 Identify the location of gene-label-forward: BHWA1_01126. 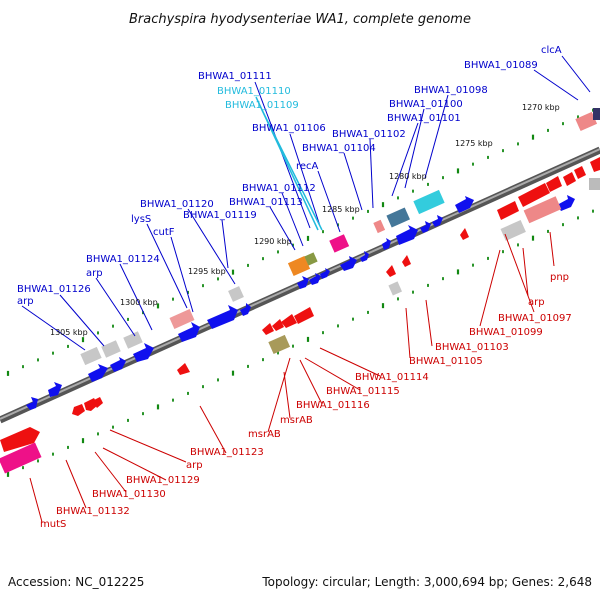
(54, 289).